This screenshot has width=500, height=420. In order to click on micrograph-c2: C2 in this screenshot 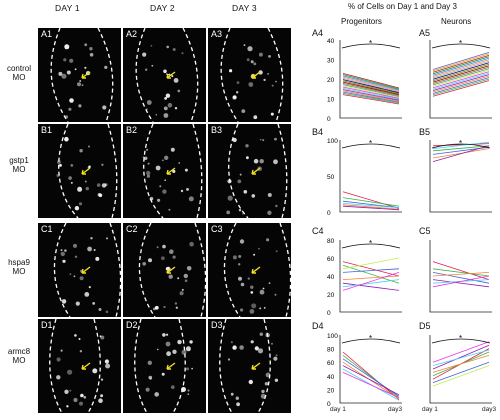, I will do `click(164, 270)`.